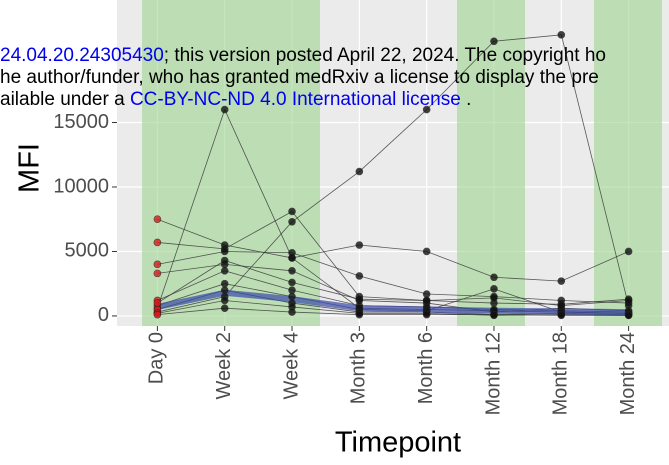 The image size is (669, 465). What do you see at coordinates (426, 368) in the screenshot?
I see `x-tick-label: Month 6` at bounding box center [426, 368].